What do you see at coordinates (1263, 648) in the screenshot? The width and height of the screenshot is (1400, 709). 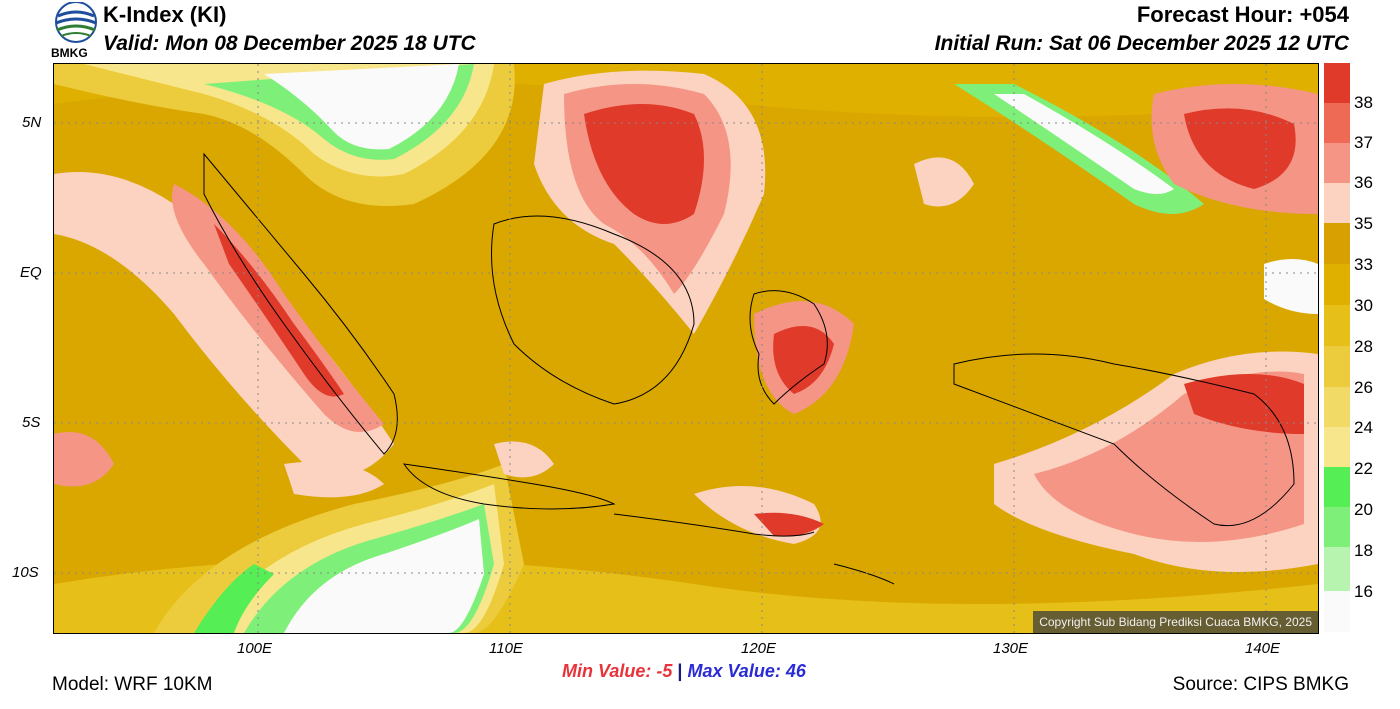 I see `lon-tick-140e: 140E` at bounding box center [1263, 648].